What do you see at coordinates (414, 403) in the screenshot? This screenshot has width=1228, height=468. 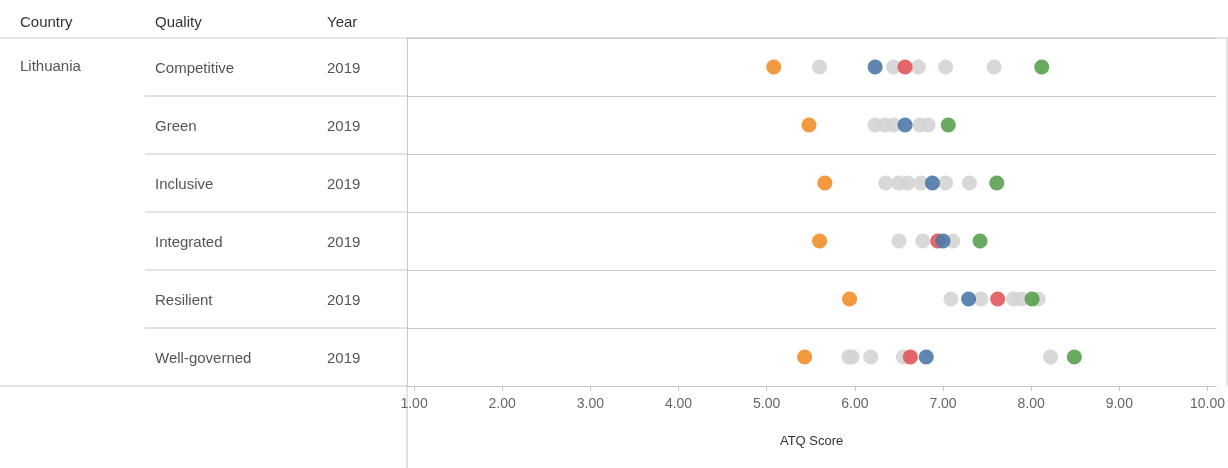 I see `x-tick-label: 1.00` at bounding box center [414, 403].